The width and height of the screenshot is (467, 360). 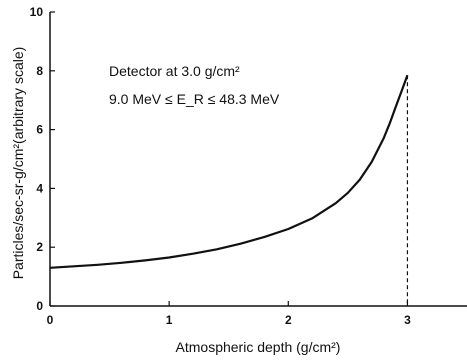 What do you see at coordinates (288, 320) in the screenshot?
I see `x-tick-label: 2` at bounding box center [288, 320].